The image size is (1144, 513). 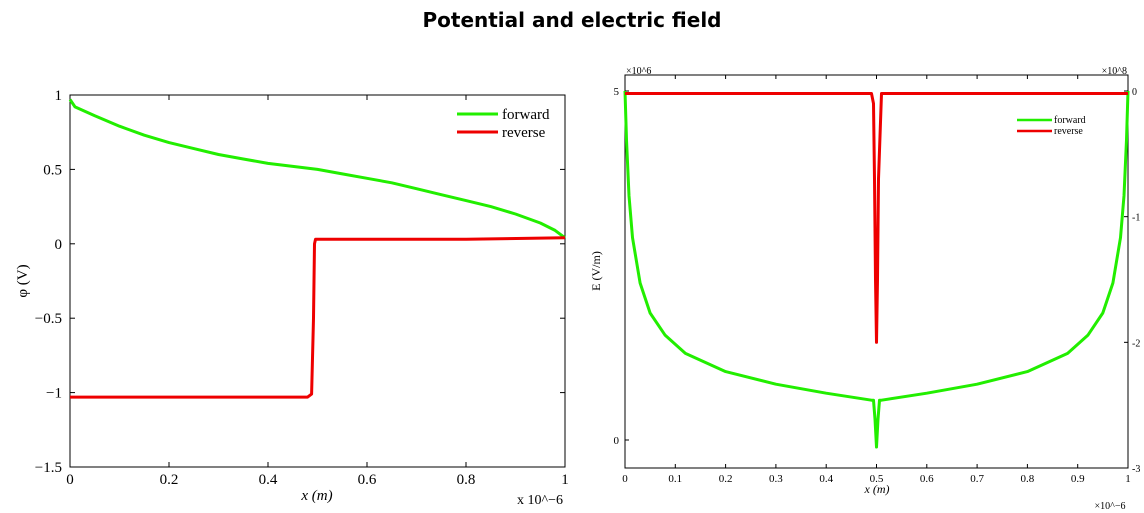 What do you see at coordinates (977, 479) in the screenshot?
I see `right-x-tick-label: 0.7` at bounding box center [977, 479].